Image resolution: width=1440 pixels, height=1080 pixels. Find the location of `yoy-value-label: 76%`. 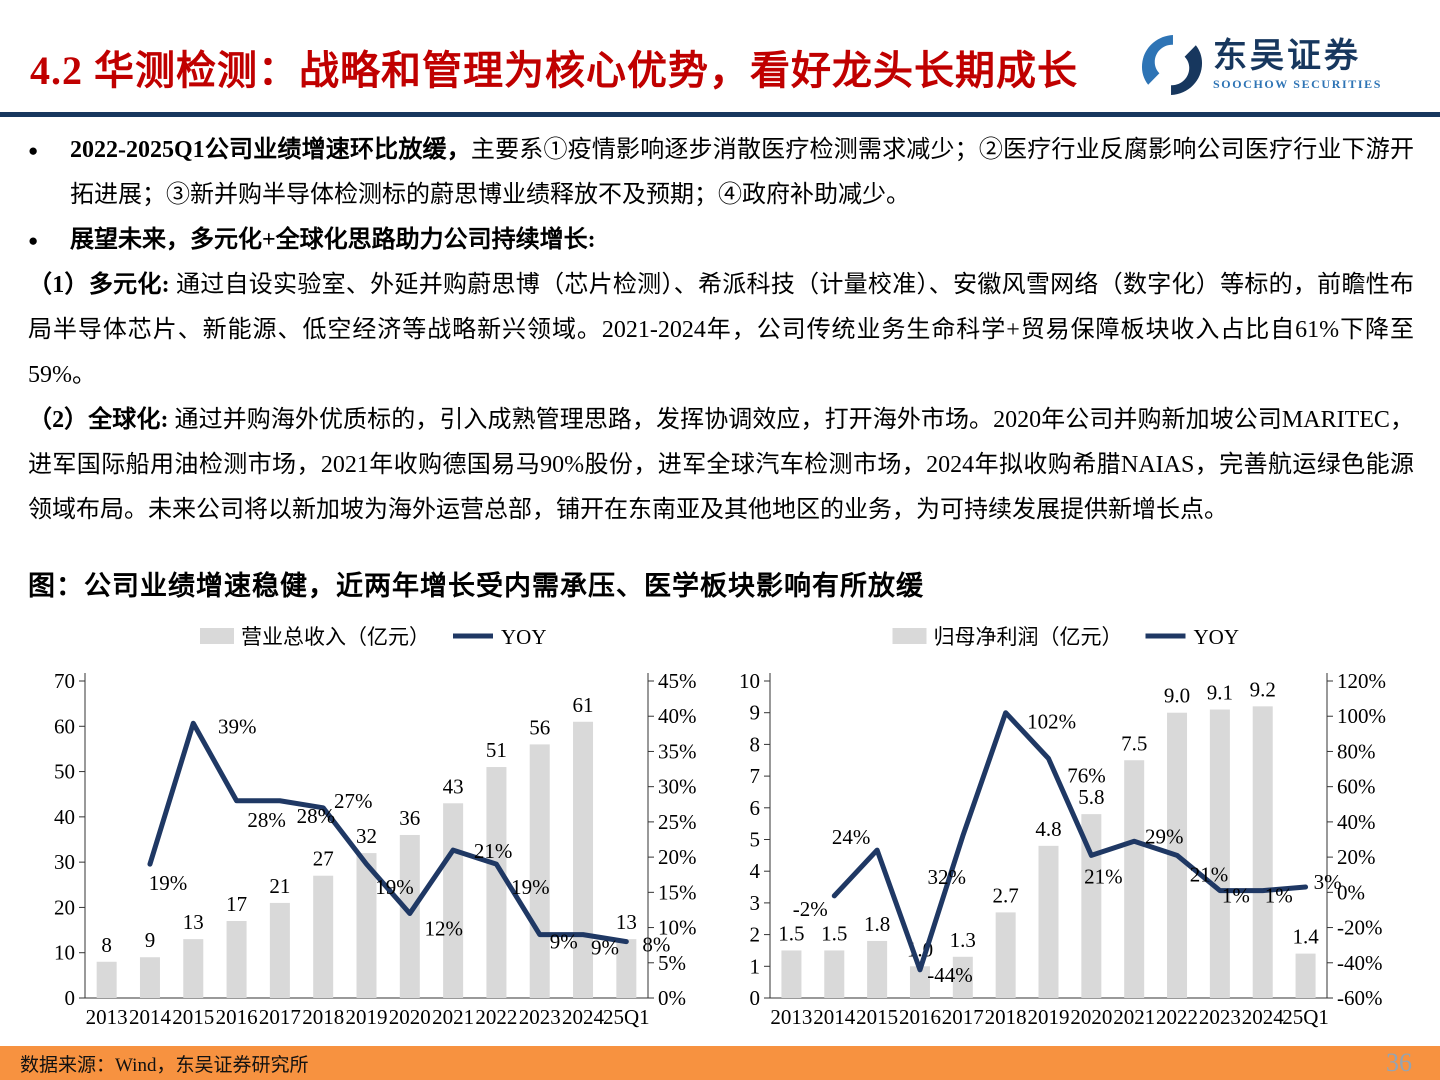

yoy-value-label: 76% is located at coordinates (1086, 775).